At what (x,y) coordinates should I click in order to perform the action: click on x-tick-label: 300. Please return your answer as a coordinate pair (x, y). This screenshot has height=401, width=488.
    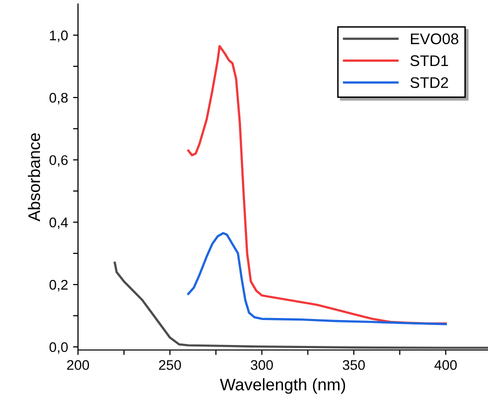
    Looking at the image, I should click on (261, 365).